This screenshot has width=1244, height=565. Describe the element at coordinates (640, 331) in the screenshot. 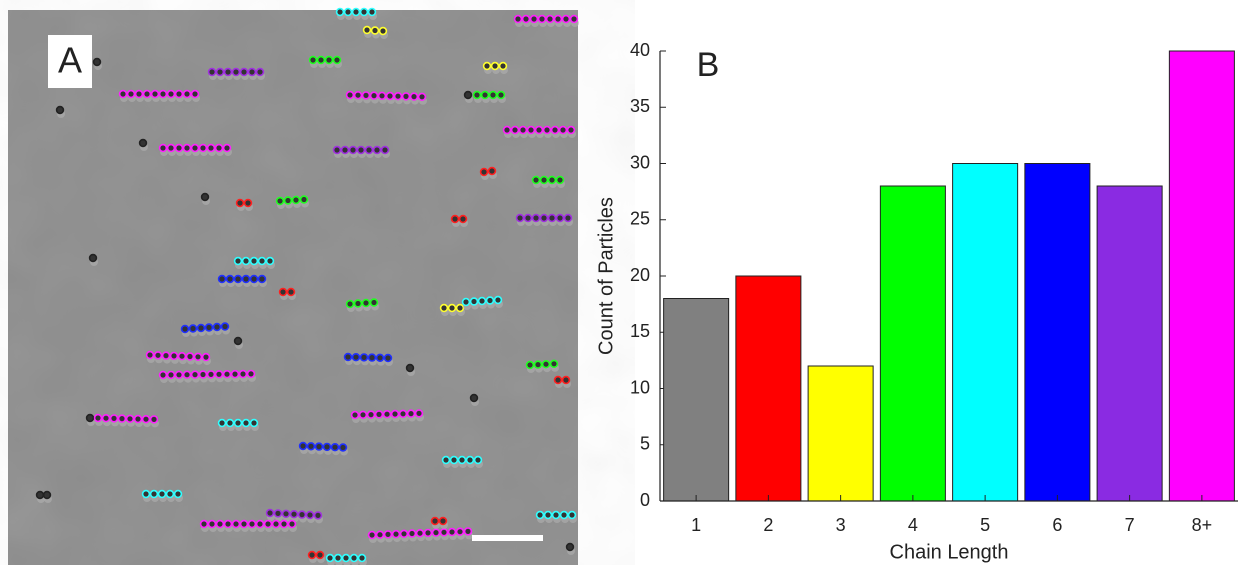

I see `y-tick-label: 15` at that location.